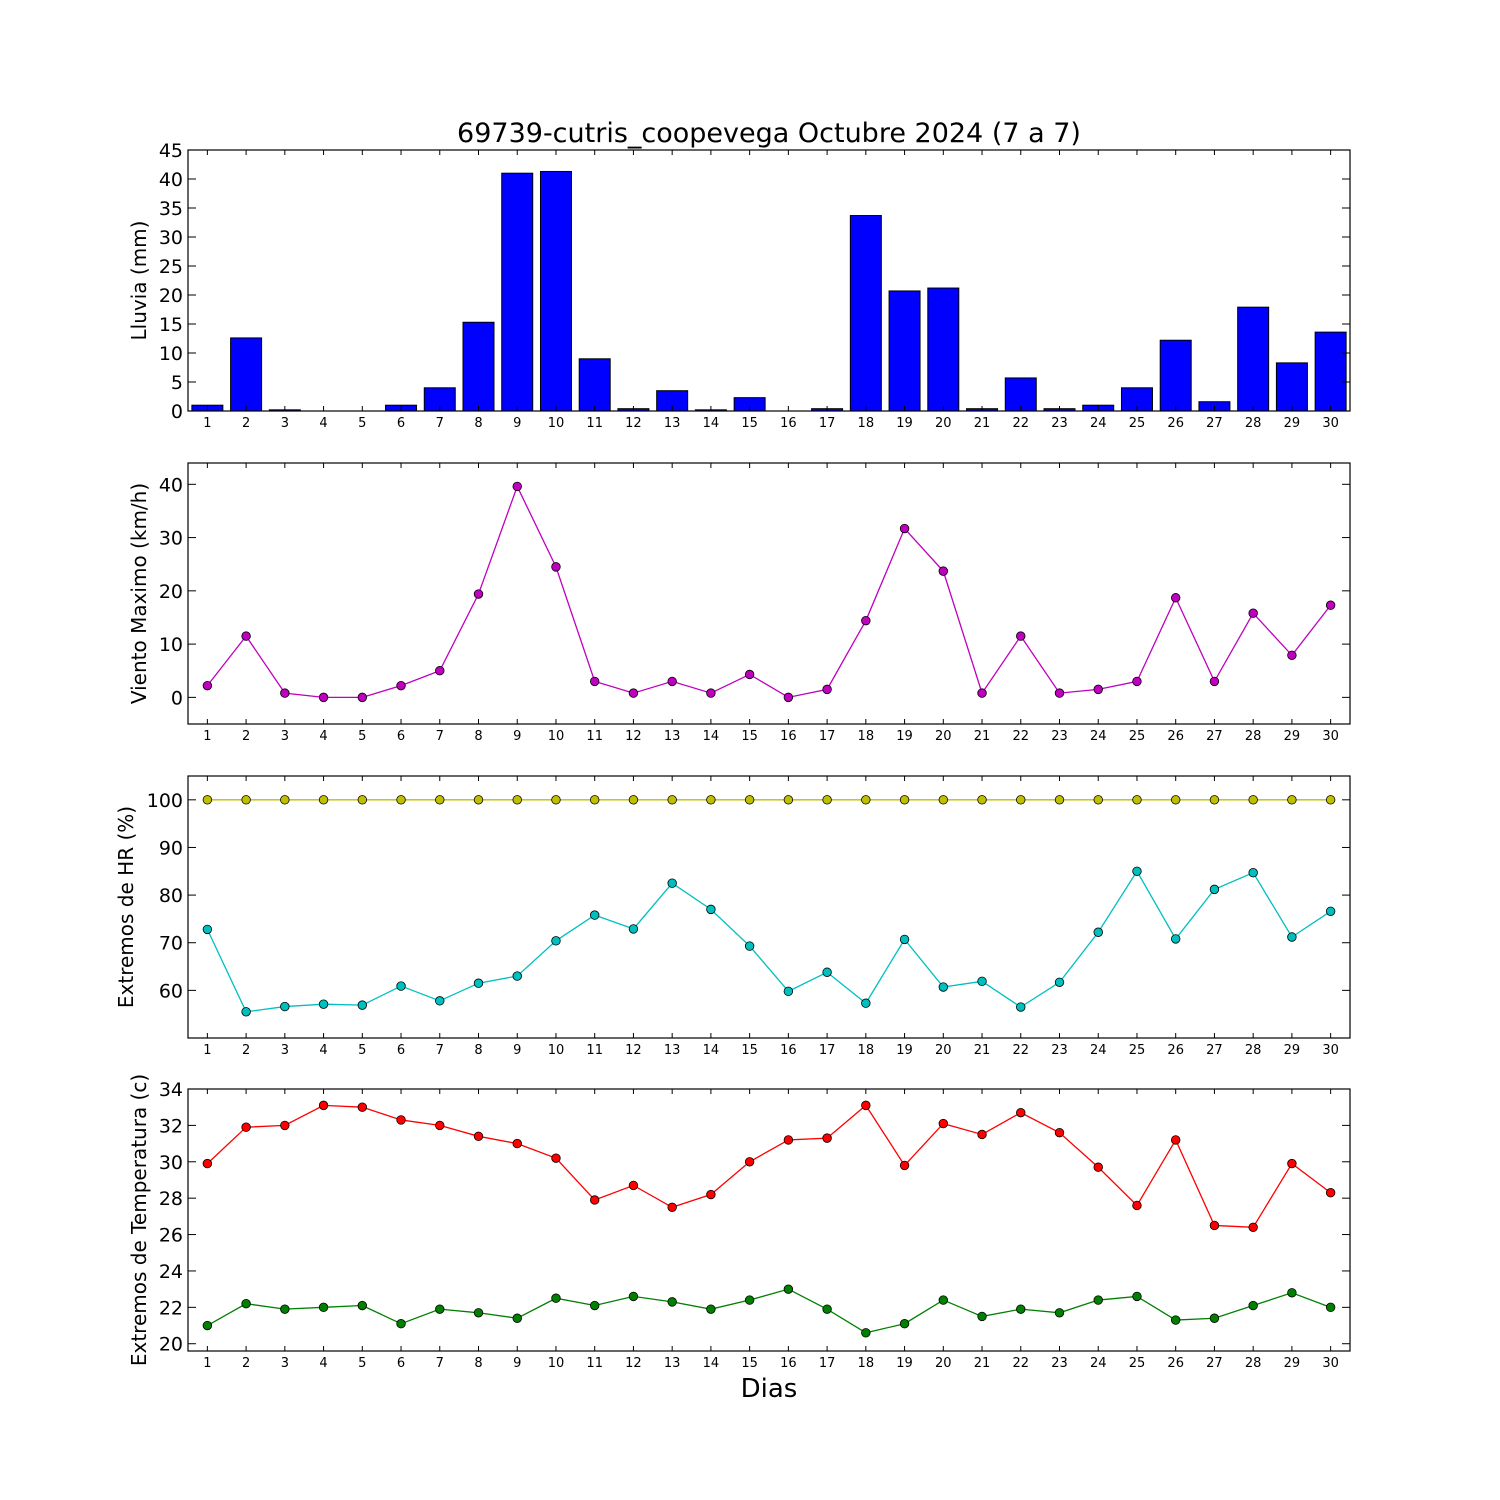 The image size is (1500, 1500). What do you see at coordinates (1098, 736) in the screenshot?
I see `x-tick-label: 24` at bounding box center [1098, 736].